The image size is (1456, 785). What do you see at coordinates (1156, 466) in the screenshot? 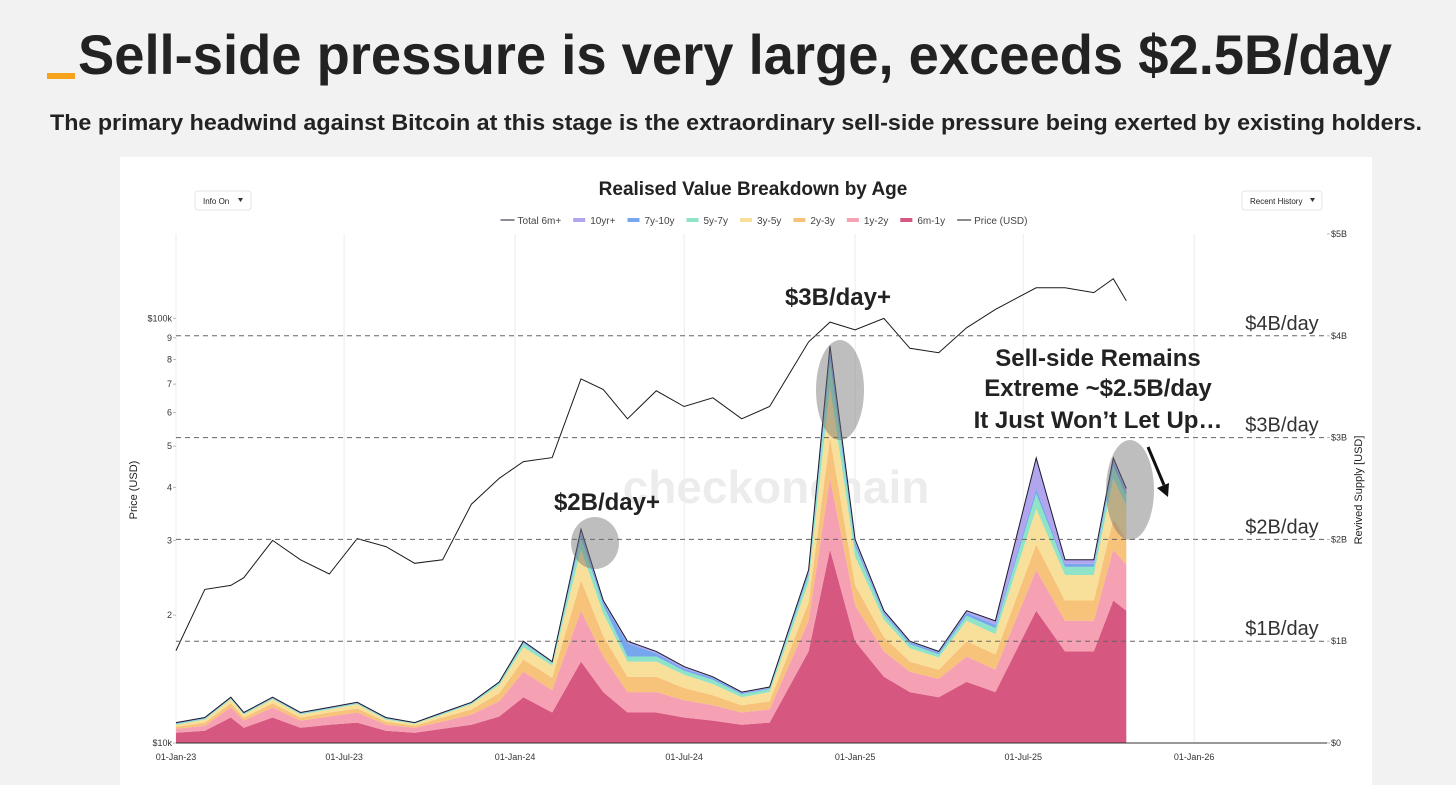
I see `arrow-shaft` at bounding box center [1156, 466].